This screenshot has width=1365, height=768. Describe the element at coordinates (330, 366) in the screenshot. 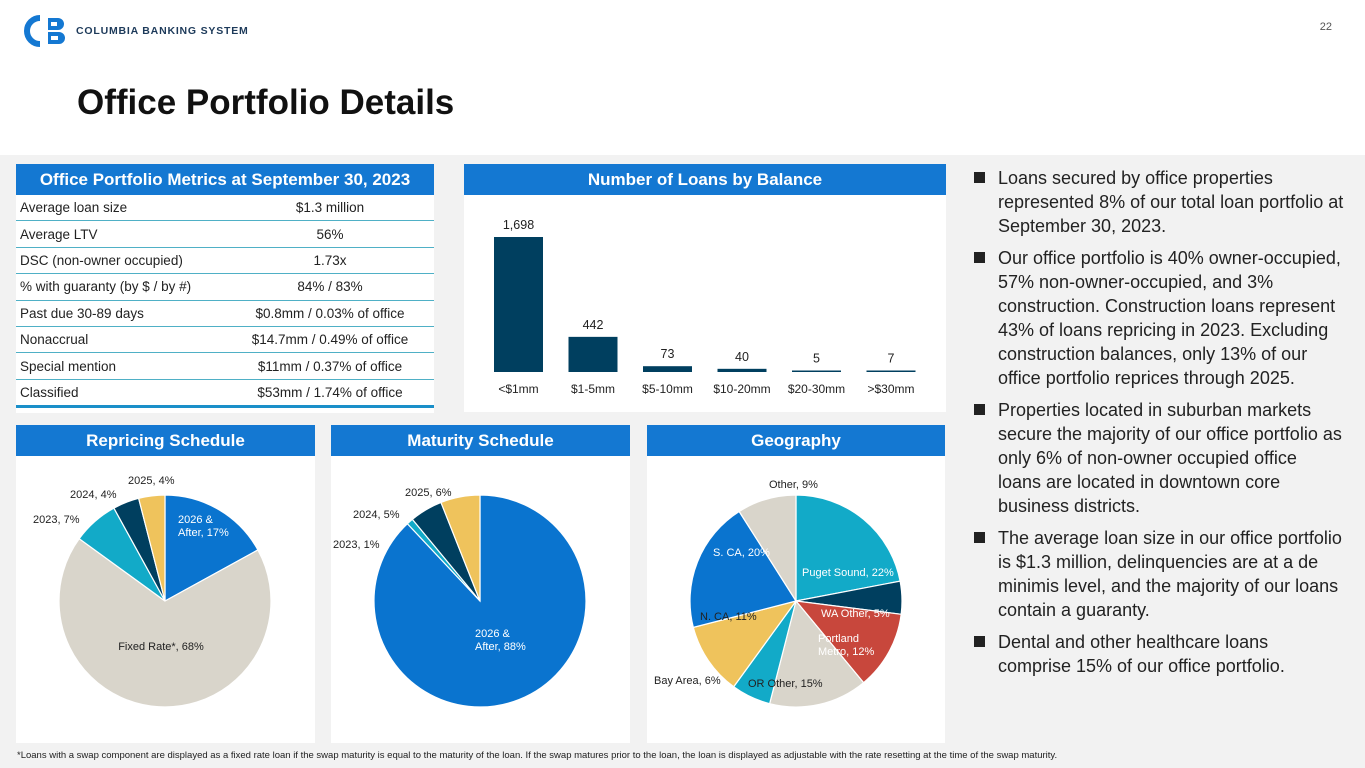

I see `metric-value: $11mm / 0.37% of office` at that location.